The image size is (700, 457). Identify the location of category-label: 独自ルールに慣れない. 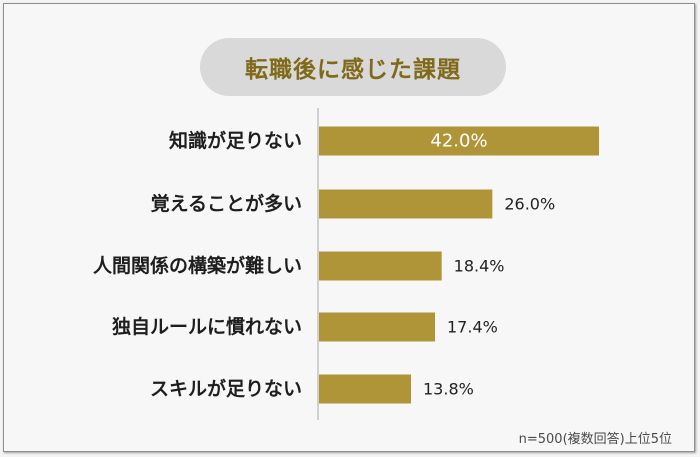
(207, 326).